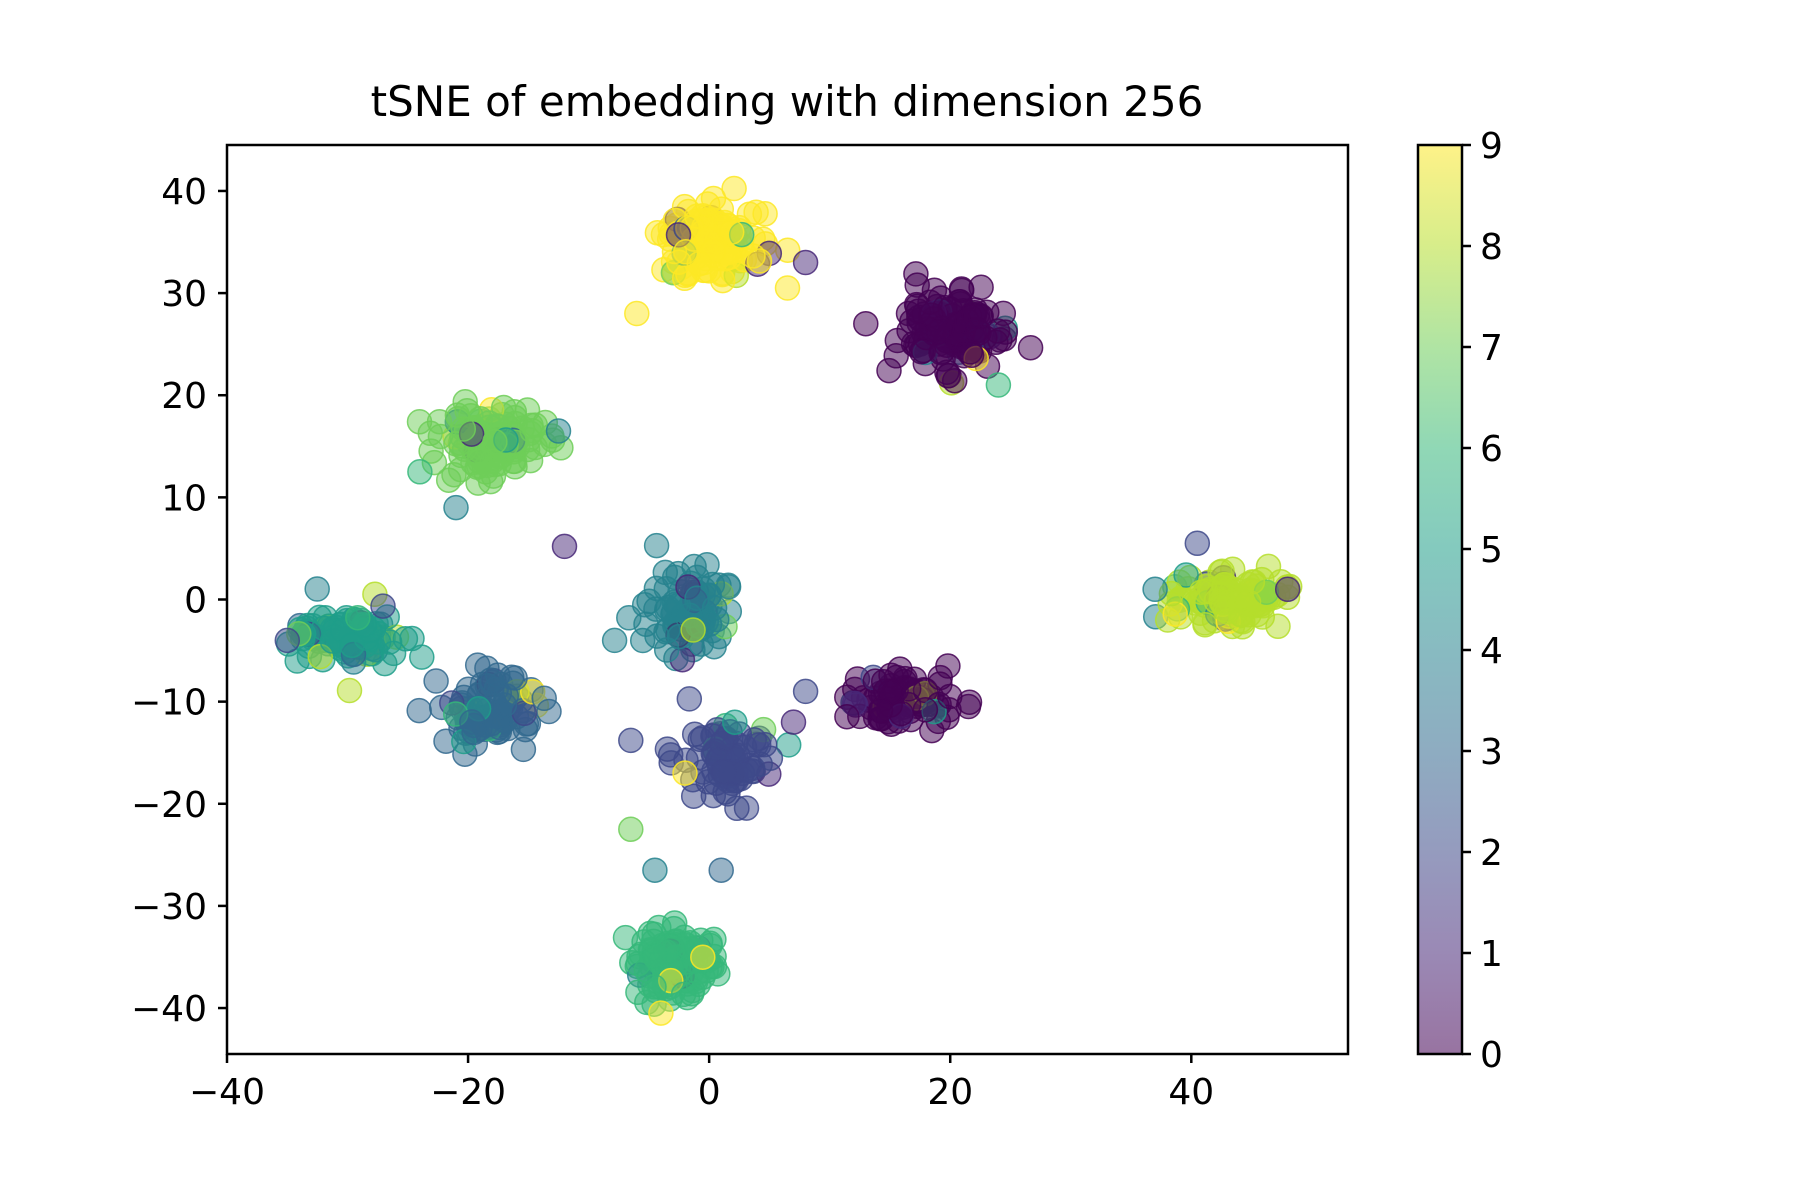 This screenshot has width=1800, height=1204. Describe the element at coordinates (169, 907) in the screenshot. I see `y-tick-label: −30` at that location.